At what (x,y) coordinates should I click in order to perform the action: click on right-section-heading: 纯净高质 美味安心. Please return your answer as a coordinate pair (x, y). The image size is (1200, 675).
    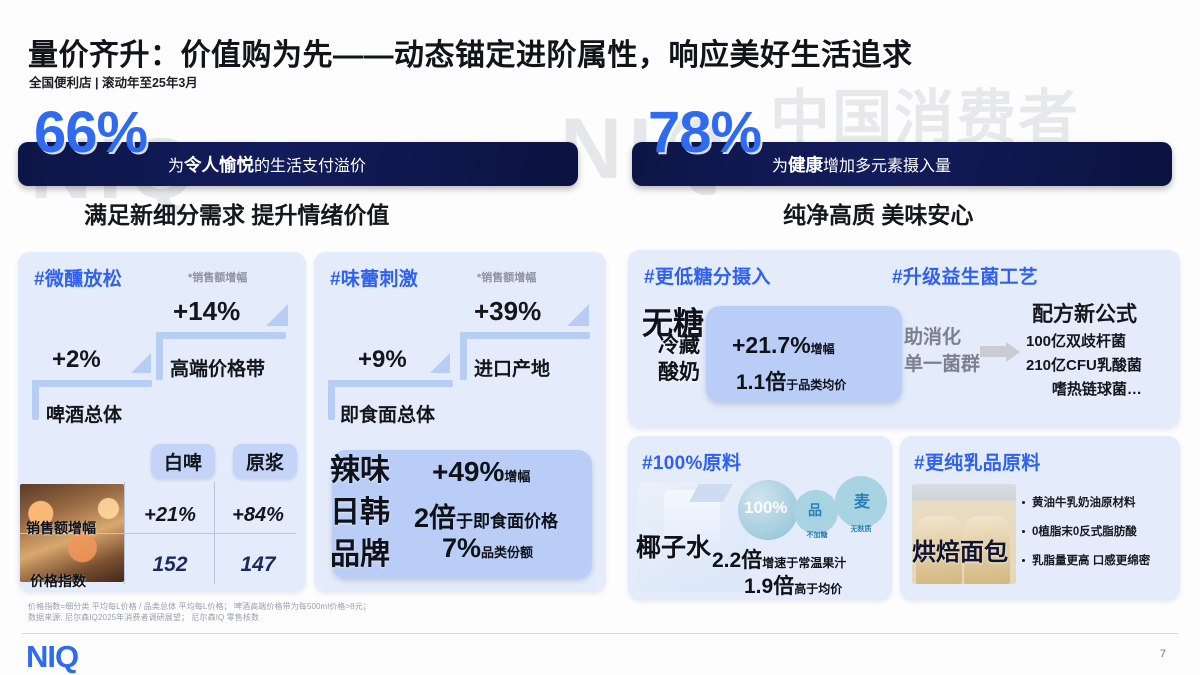
    Looking at the image, I should click on (878, 215).